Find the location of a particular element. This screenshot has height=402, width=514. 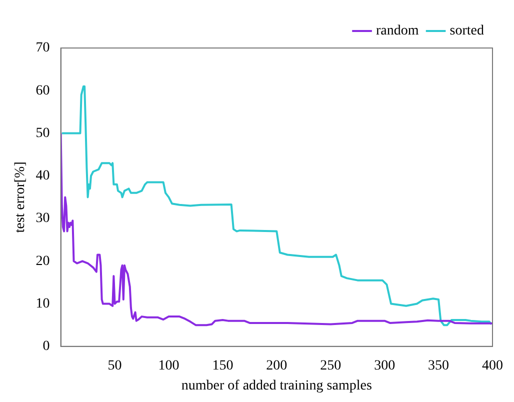

x-tick-label: 150 is located at coordinates (223, 366).